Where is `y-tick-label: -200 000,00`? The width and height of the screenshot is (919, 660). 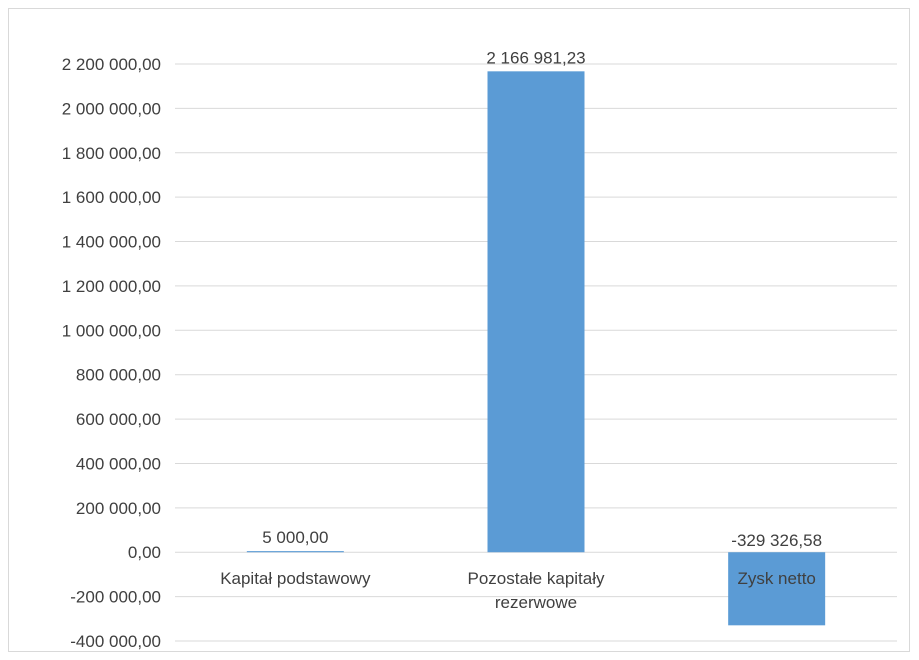
y-tick-label: -200 000,00 is located at coordinates (115, 597).